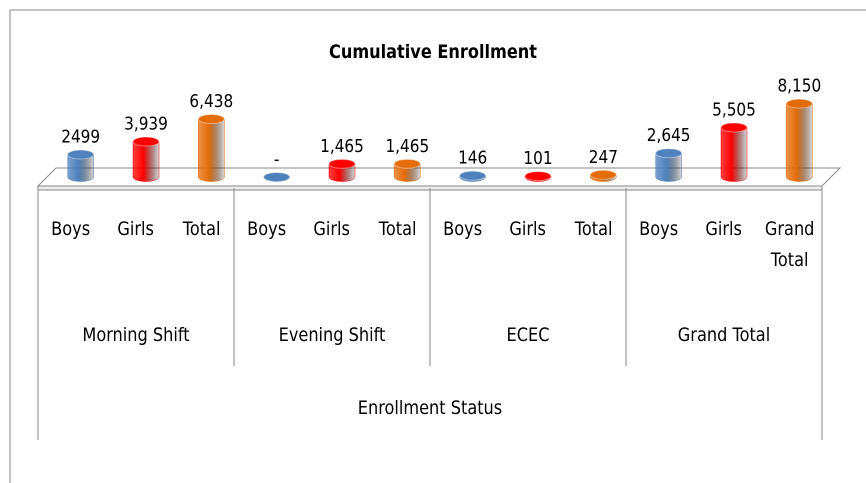  Describe the element at coordinates (799, 85) in the screenshot. I see `value-label: 8,150` at that location.